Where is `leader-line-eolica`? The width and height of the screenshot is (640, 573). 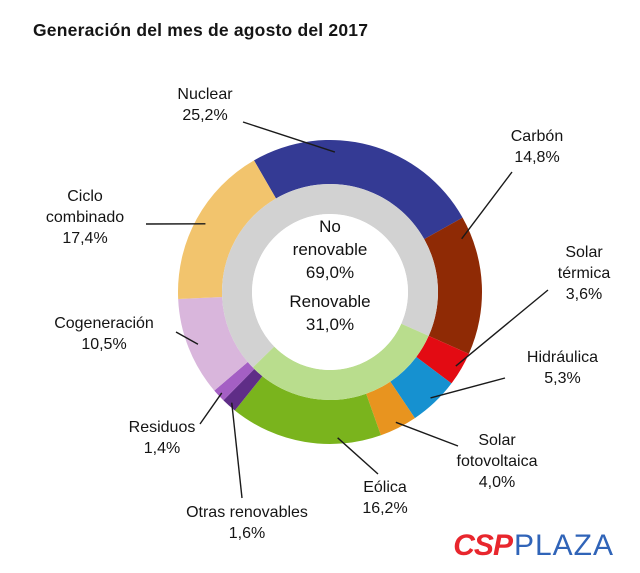 leader-line-eolica is located at coordinates (358, 456).